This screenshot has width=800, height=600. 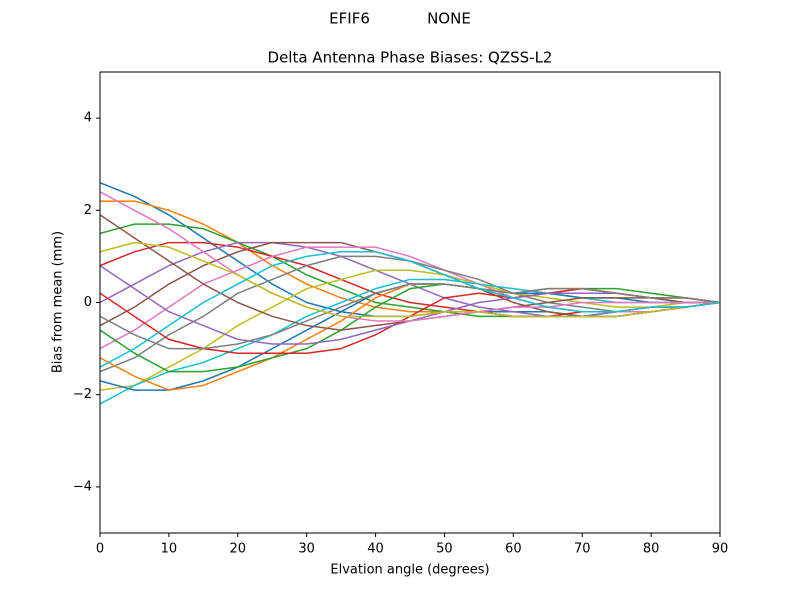 What do you see at coordinates (409, 570) in the screenshot?
I see `x-axis-label: Elvation angle (degrees)` at bounding box center [409, 570].